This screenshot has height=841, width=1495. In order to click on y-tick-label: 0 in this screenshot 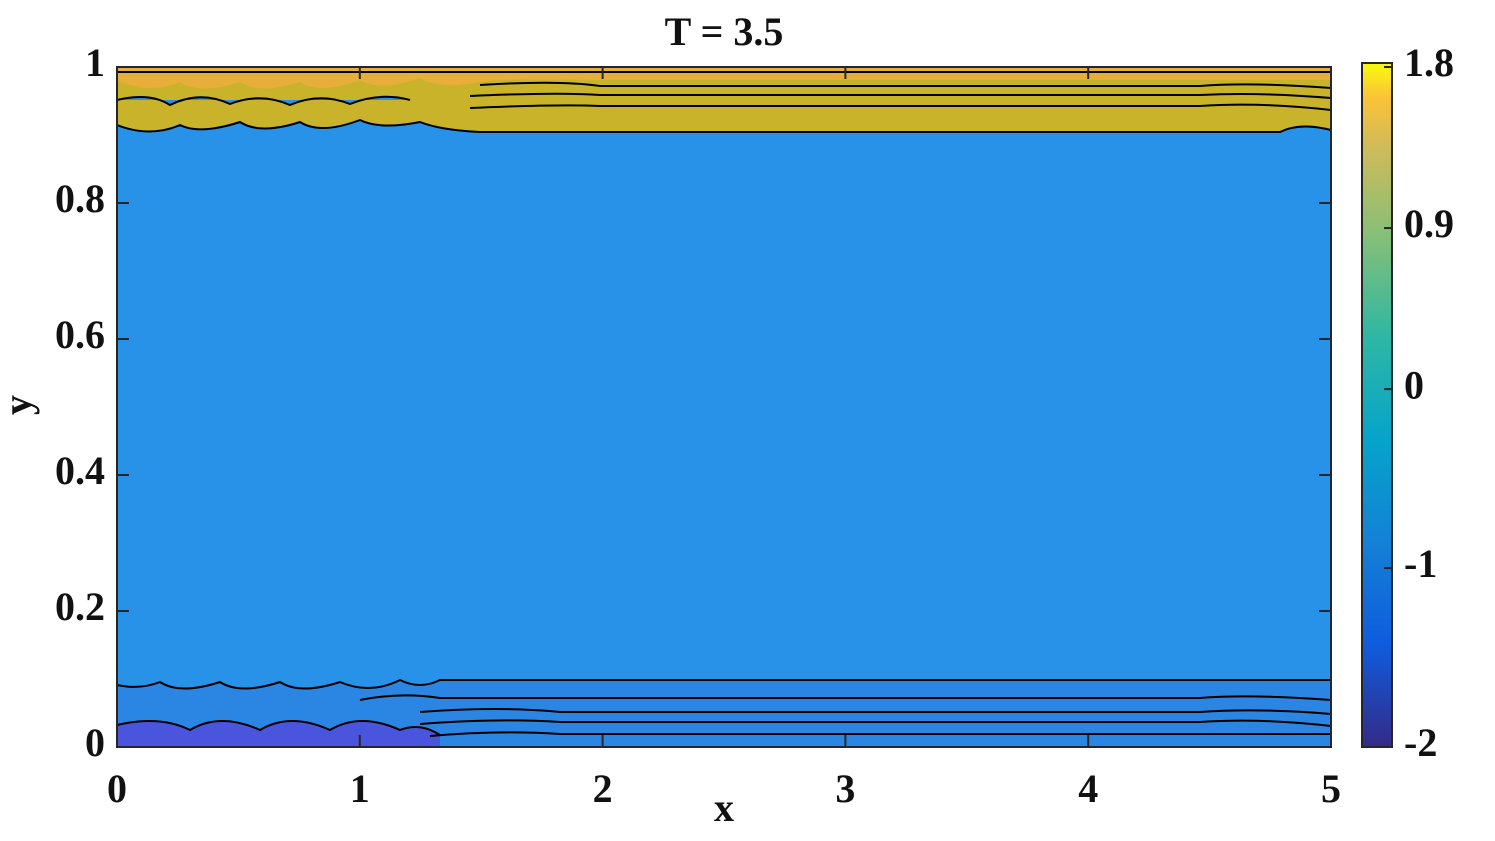, I will do `click(95, 742)`.